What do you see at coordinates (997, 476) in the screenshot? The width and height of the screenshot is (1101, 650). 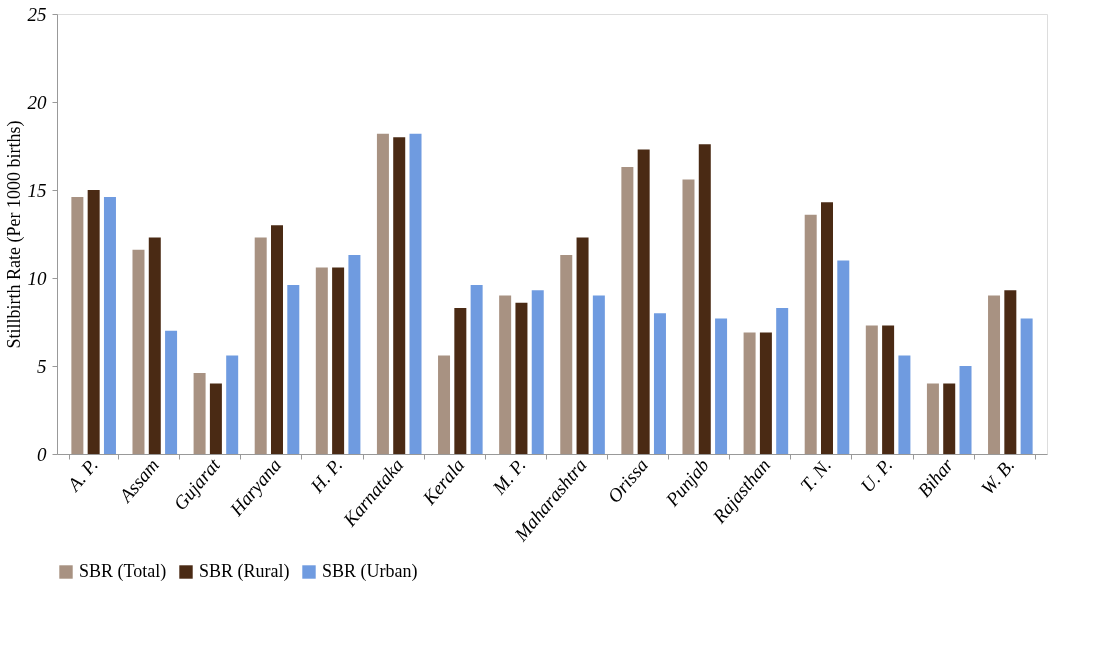 I see `x-tick-label: W. B.` at bounding box center [997, 476].